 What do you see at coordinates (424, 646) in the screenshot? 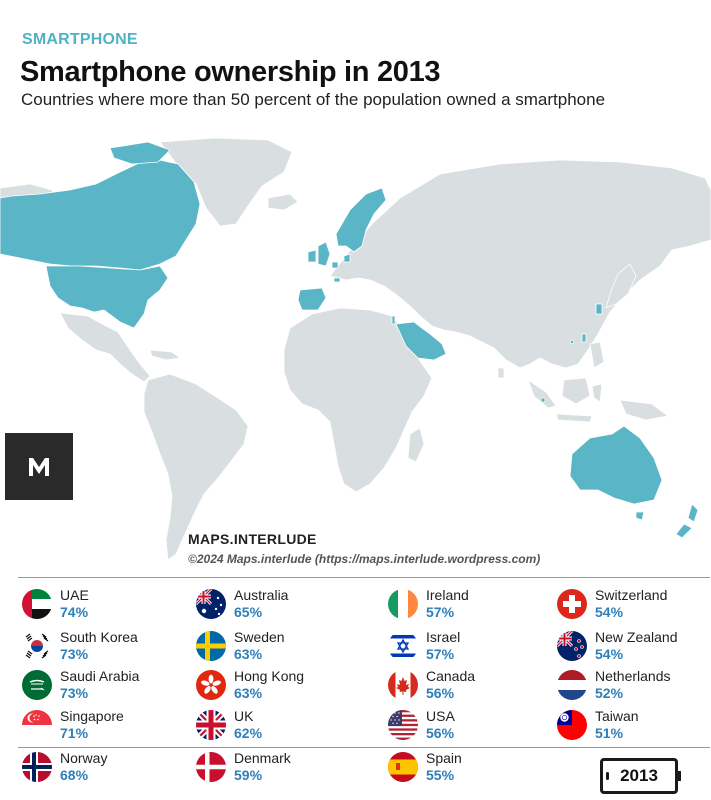
I see `legend-entry-israel: Israel 57%` at bounding box center [424, 646].